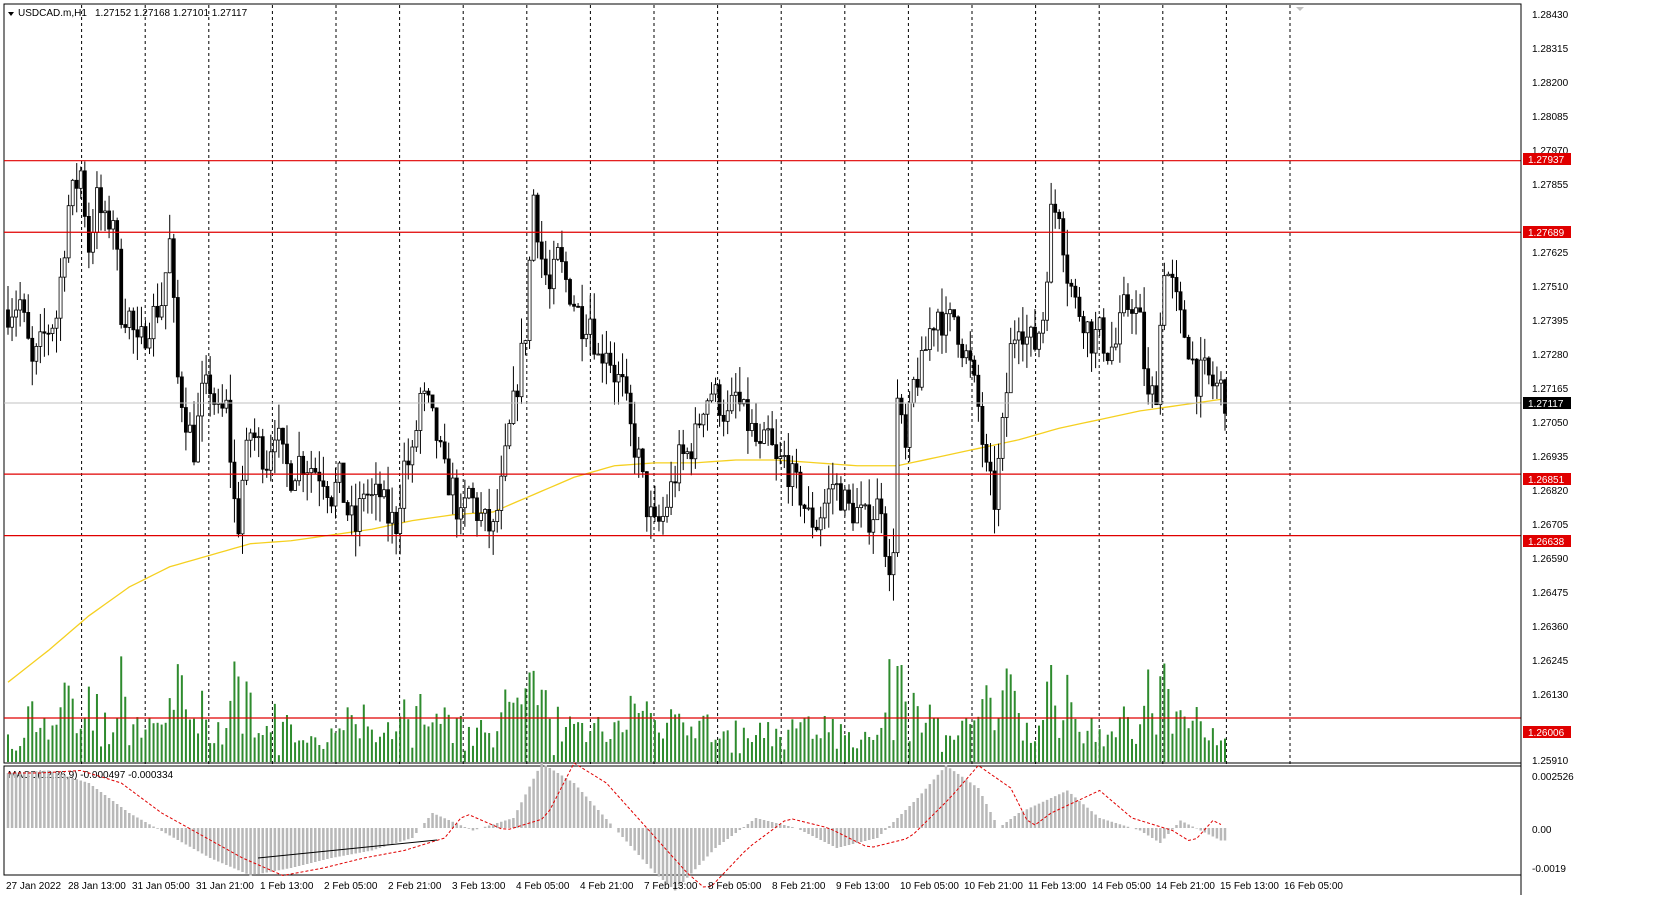 The height and width of the screenshot is (897, 1673). What do you see at coordinates (1546, 404) in the screenshot?
I see `current-price-text: 1.27117` at bounding box center [1546, 404].